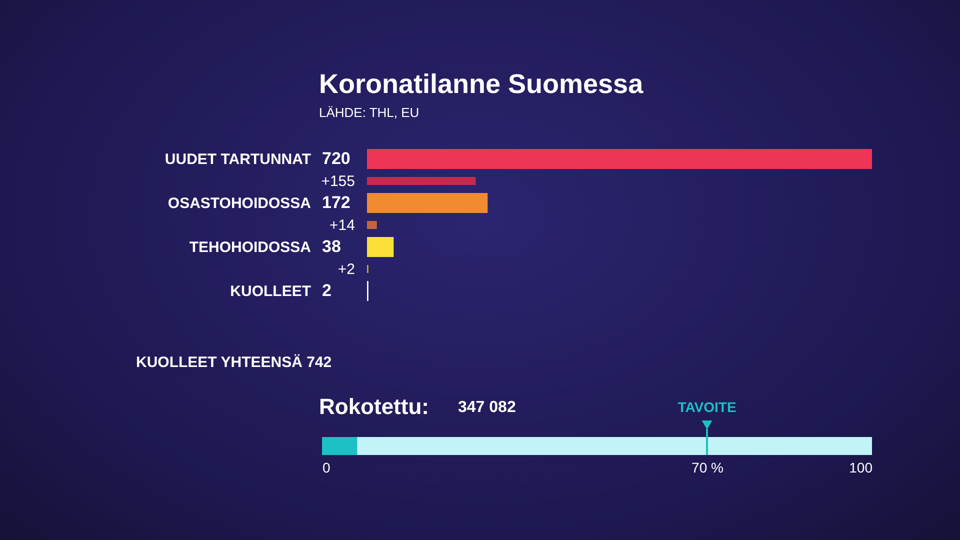 The width and height of the screenshot is (960, 540). What do you see at coordinates (707, 407) in the screenshot?
I see `ref-line-label: TAVOITE` at bounding box center [707, 407].